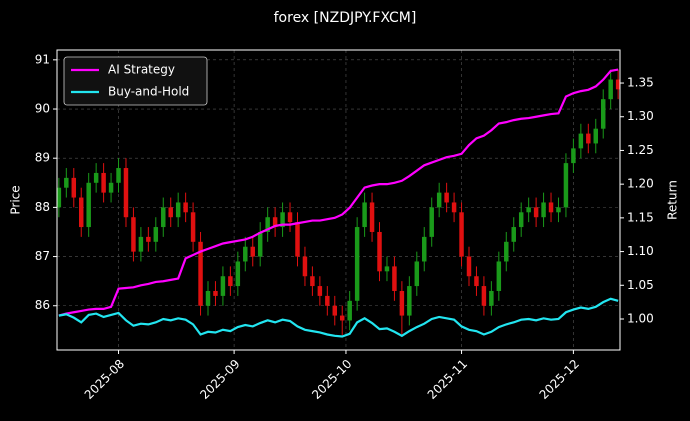  What do you see at coordinates (16, 199) in the screenshot?
I see `y-axis-label: Price` at bounding box center [16, 199].